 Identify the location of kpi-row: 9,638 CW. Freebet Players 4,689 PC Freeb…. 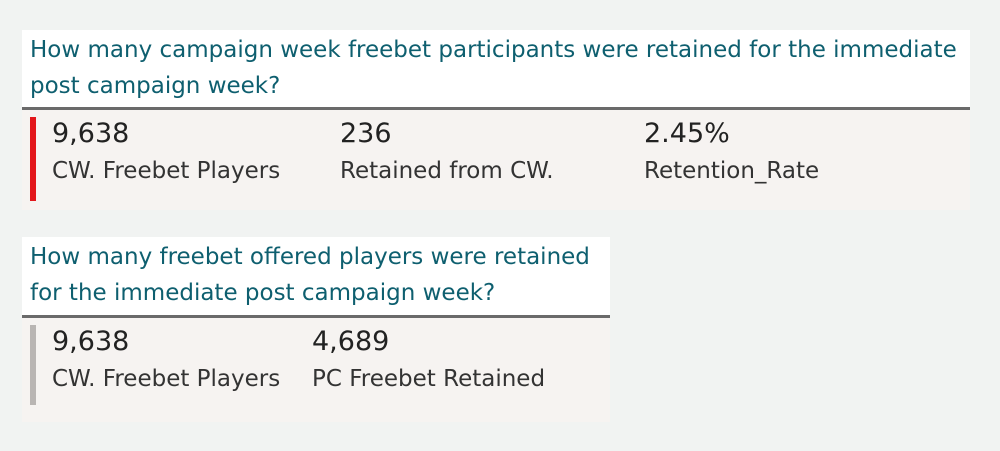
(316, 370).